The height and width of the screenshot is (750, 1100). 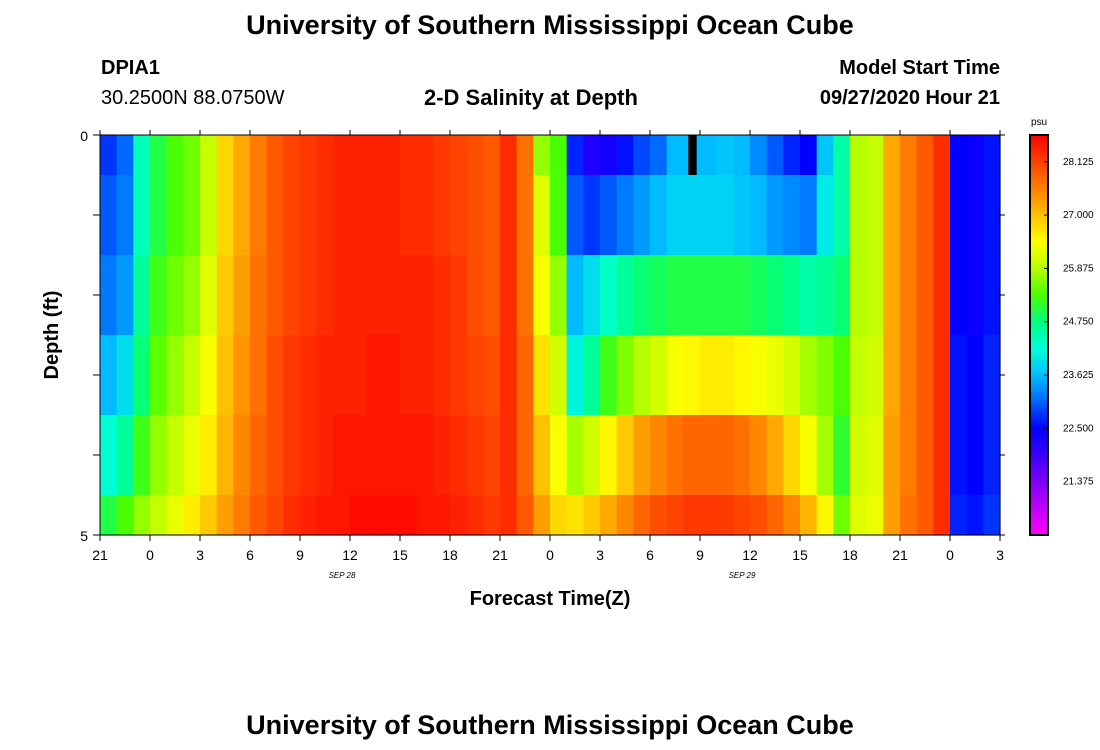 What do you see at coordinates (850, 555) in the screenshot?
I see `x-tick-label: 18` at bounding box center [850, 555].